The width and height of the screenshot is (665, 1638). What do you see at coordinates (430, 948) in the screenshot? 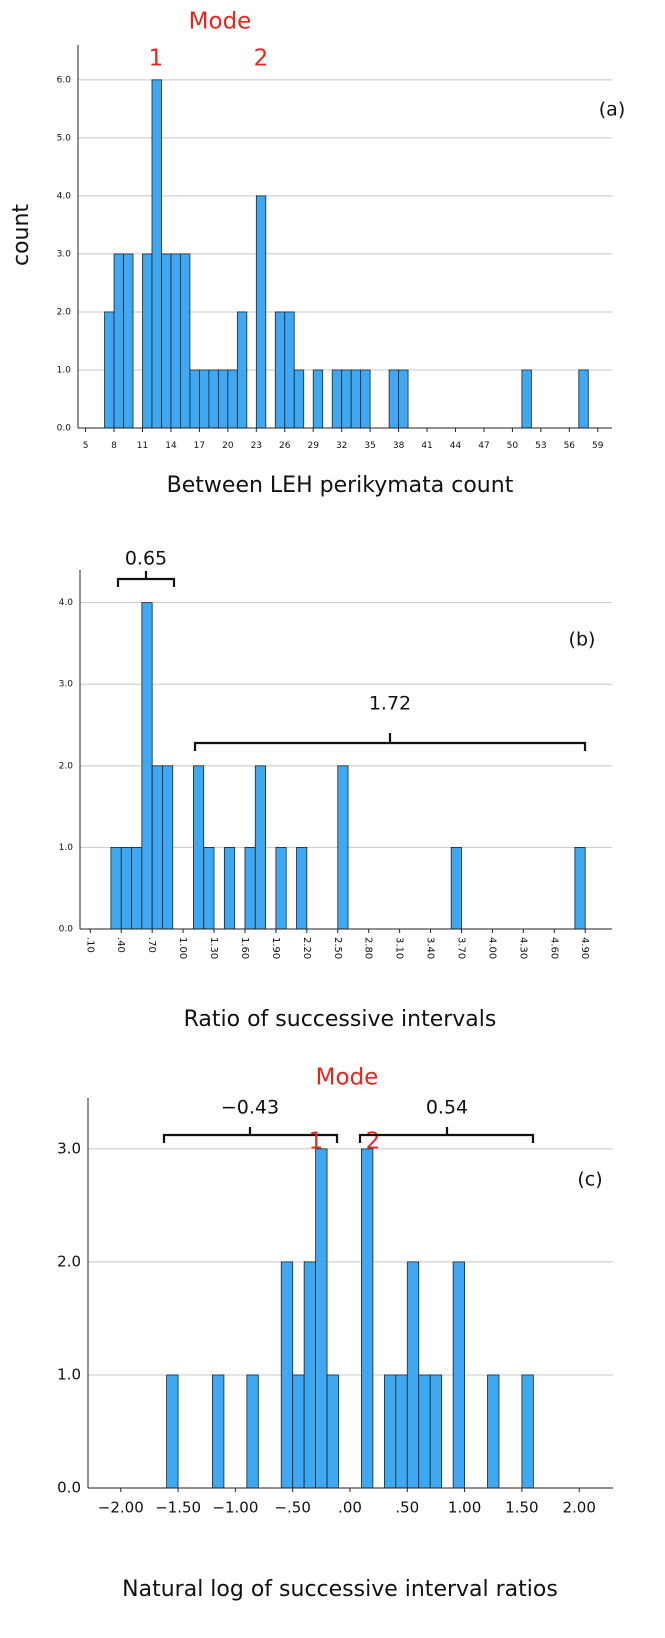
I see `x-tick-label: 3.40` at bounding box center [430, 948].